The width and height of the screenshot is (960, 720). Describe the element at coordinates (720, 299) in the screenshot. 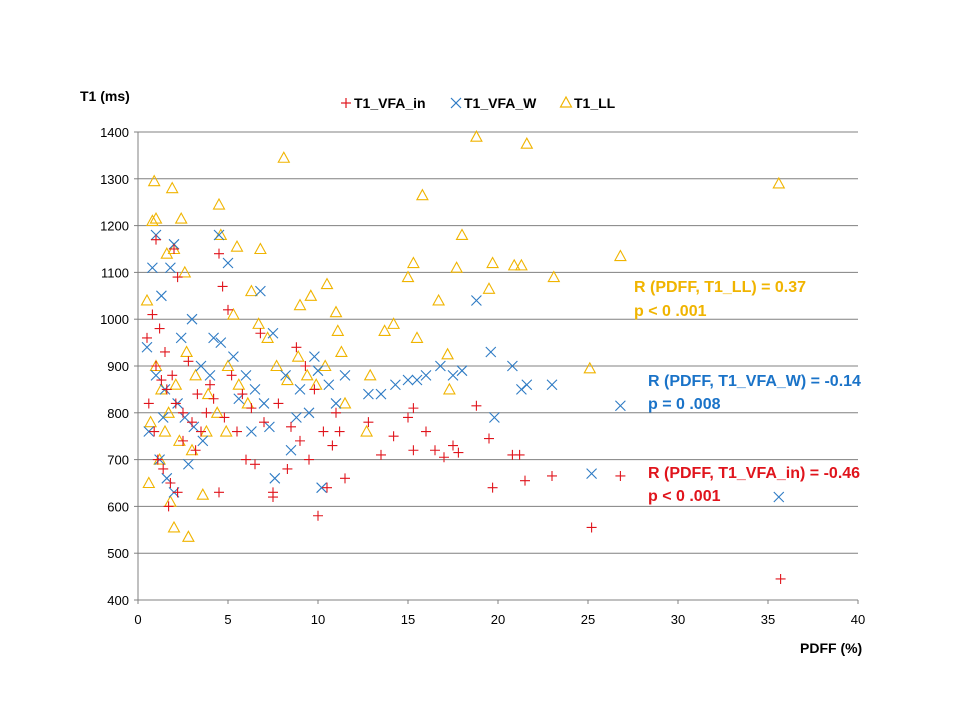

I see `annotation-t1-ll: R (PDFF, T1_LL) = 0.37 p < 0 .001` at that location.